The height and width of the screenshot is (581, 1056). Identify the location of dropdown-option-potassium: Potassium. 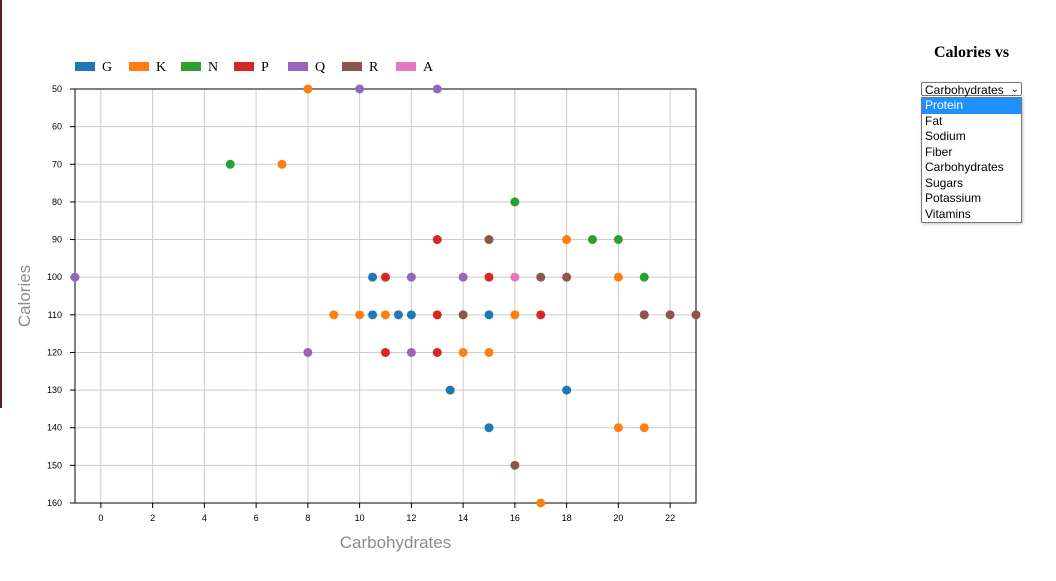
(953, 198).